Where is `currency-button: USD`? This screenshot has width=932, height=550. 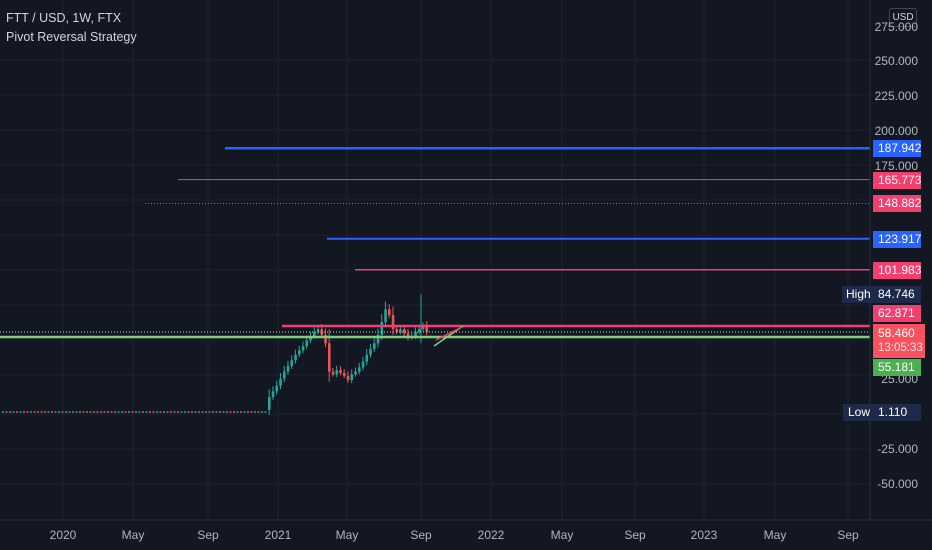 currency-button: USD is located at coordinates (903, 17).